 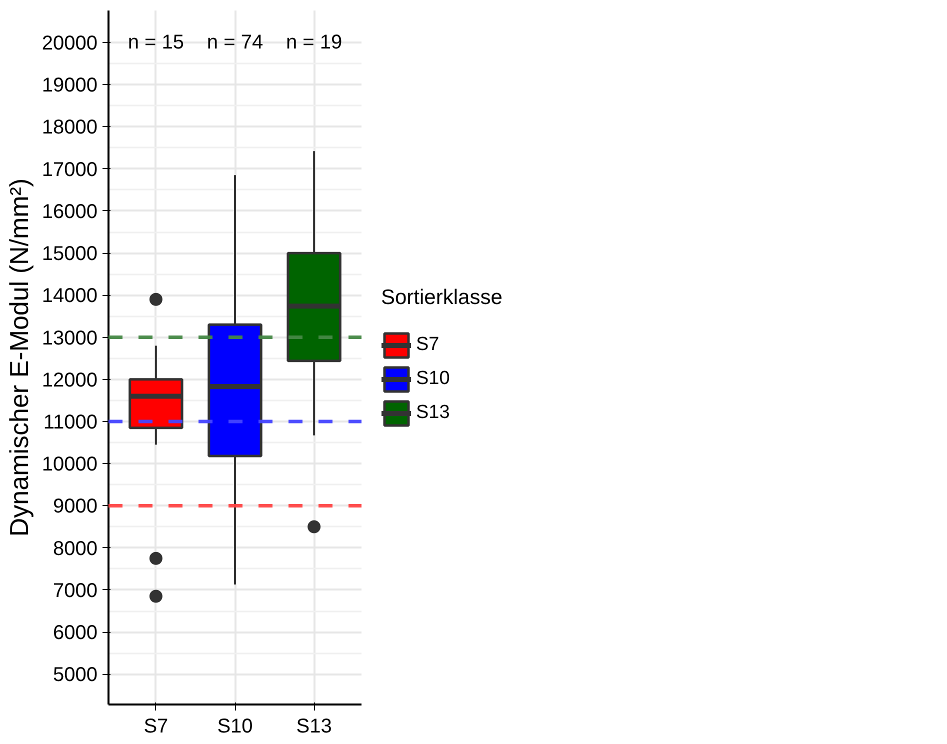 What do you see at coordinates (75, 591) in the screenshot?
I see `y-tick-label: 7000` at bounding box center [75, 591].